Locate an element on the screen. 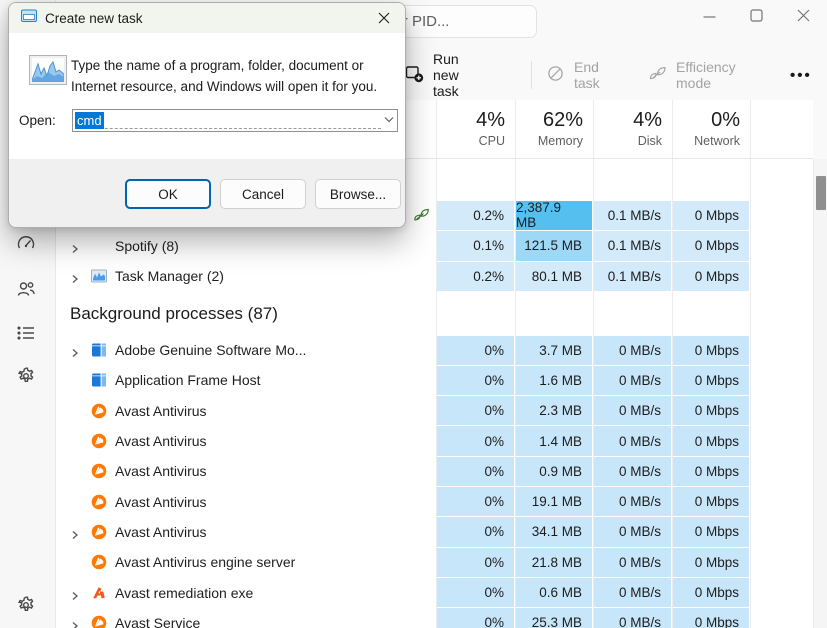 The width and height of the screenshot is (827, 628). process-row: Avast Service 0% 25.3 MB 0 MB/s 0 Mbps is located at coordinates (434, 618).